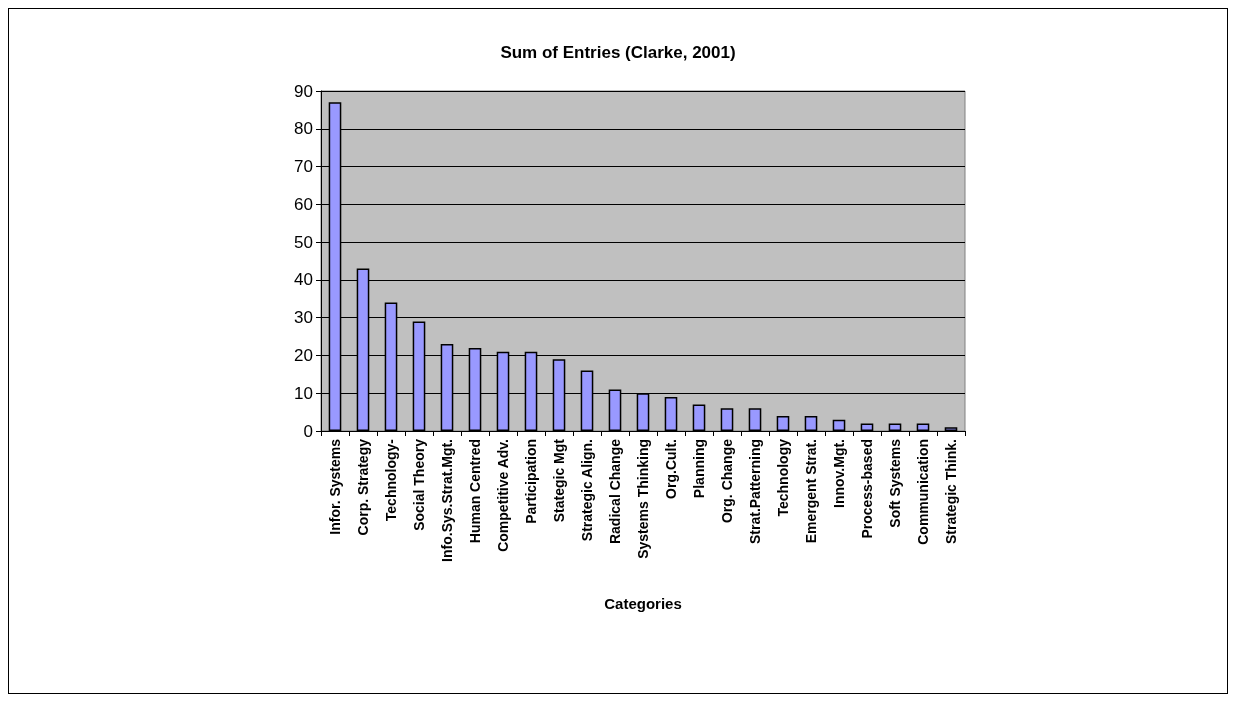 The image size is (1238, 702). What do you see at coordinates (447, 500) in the screenshot?
I see `x-tick-label: Info.Sys.Strat.Mgt.` at bounding box center [447, 500].